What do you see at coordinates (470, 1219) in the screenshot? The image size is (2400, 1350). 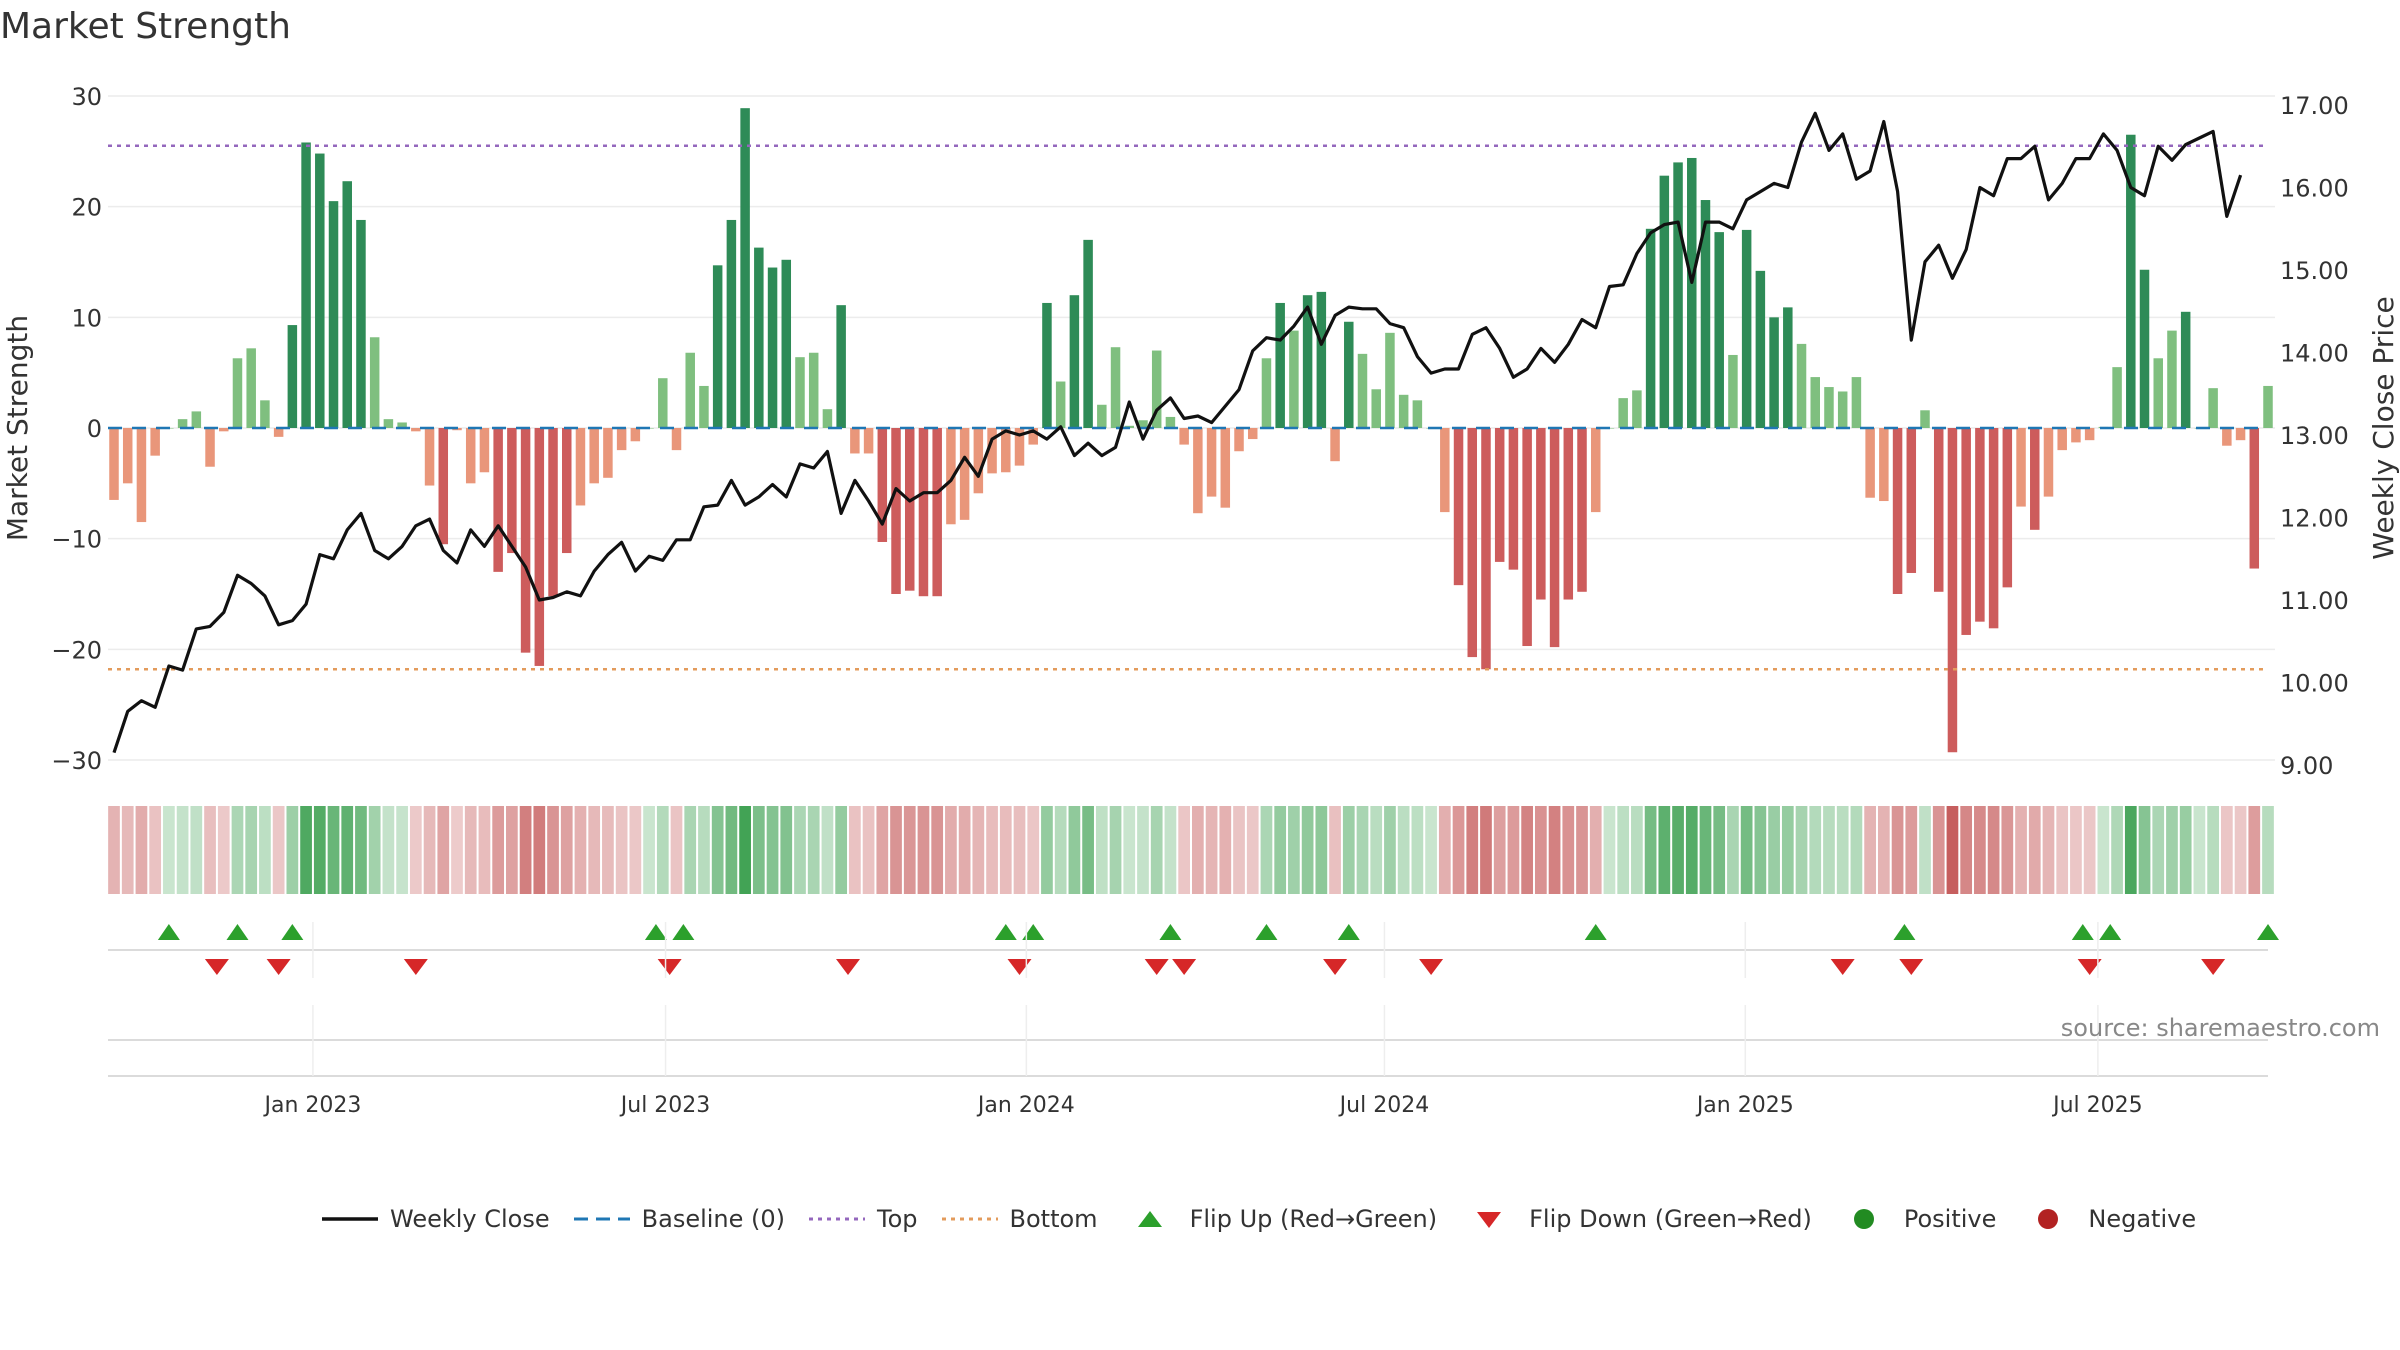 I see `legend-label: Weekly Close` at bounding box center [470, 1219].